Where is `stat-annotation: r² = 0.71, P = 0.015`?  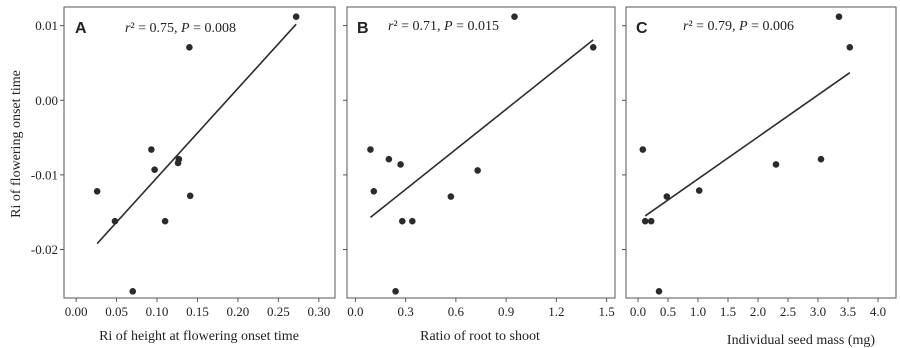
stat-annotation: r² = 0.71, P = 0.015 is located at coordinates (443, 26).